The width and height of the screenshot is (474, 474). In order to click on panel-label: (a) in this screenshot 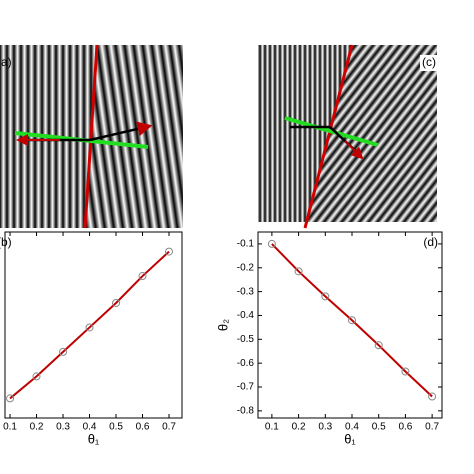, I will do `click(6, 62)`.